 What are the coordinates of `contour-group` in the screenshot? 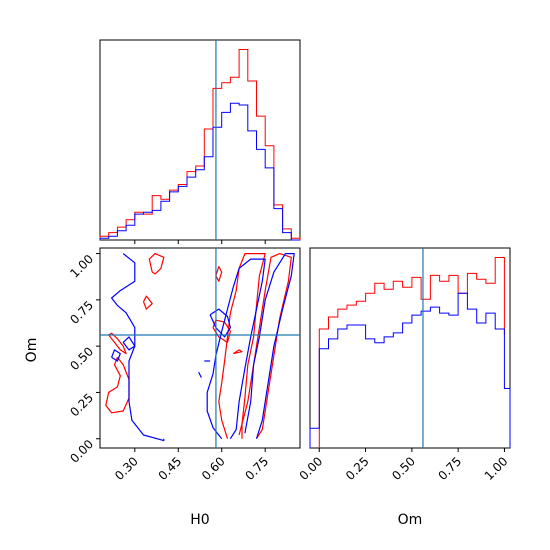 It's located at (200, 347).